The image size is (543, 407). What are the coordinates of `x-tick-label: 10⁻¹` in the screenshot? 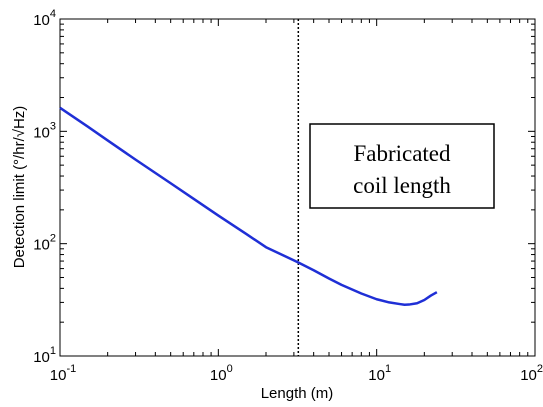 It's located at (63, 373).